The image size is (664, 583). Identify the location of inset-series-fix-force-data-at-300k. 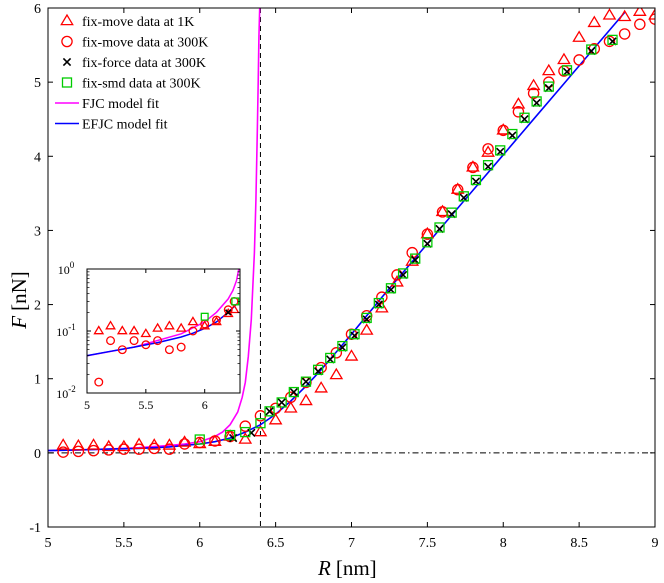
(228, 312).